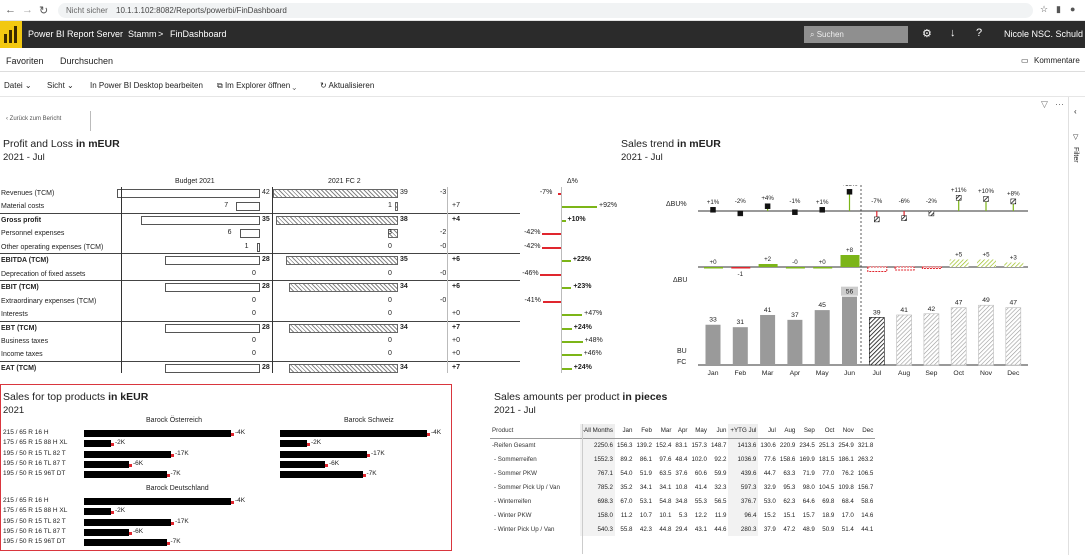 This screenshot has height=555, width=1085. What do you see at coordinates (34, 542) in the screenshot?
I see `top-product-label: 195 / 50 R 15 96T DT` at bounding box center [34, 542].